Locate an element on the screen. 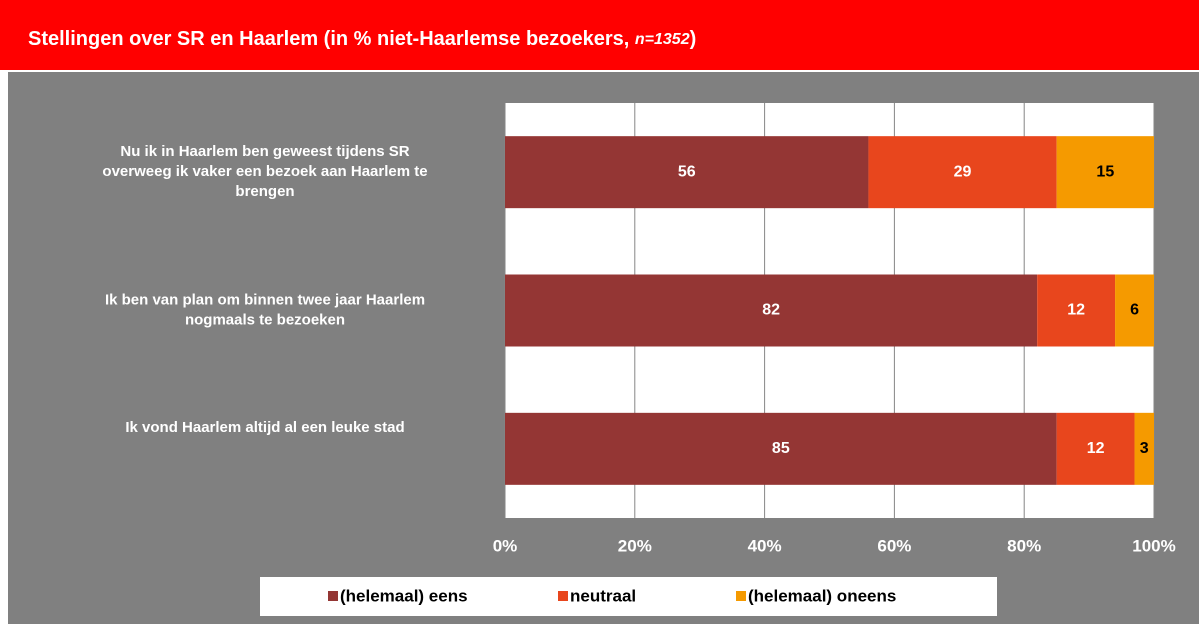 This screenshot has width=1199, height=624. data-label: 82 is located at coordinates (771, 310).